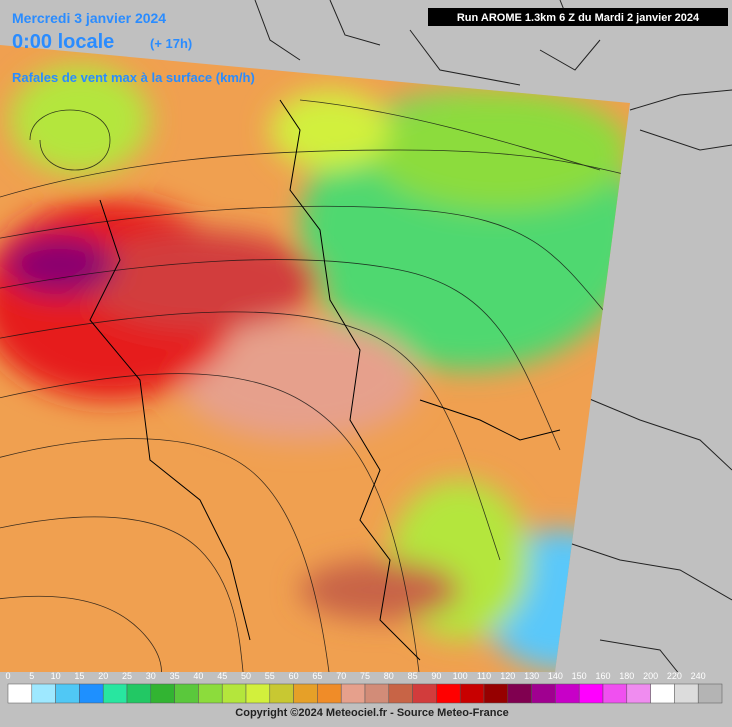 This screenshot has height=727, width=732. I want to click on scale-label: 85, so click(413, 676).